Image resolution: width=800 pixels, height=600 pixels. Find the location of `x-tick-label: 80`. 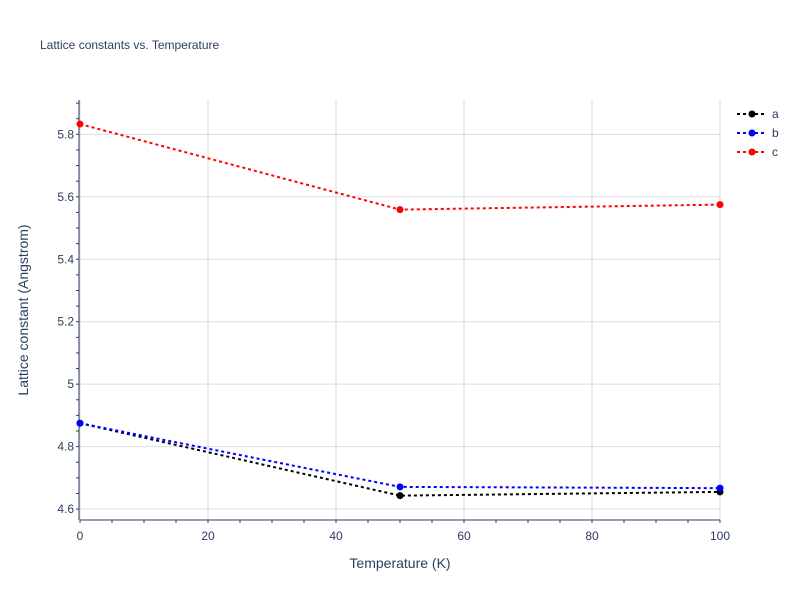

x-tick-label: 80 is located at coordinates (592, 536).